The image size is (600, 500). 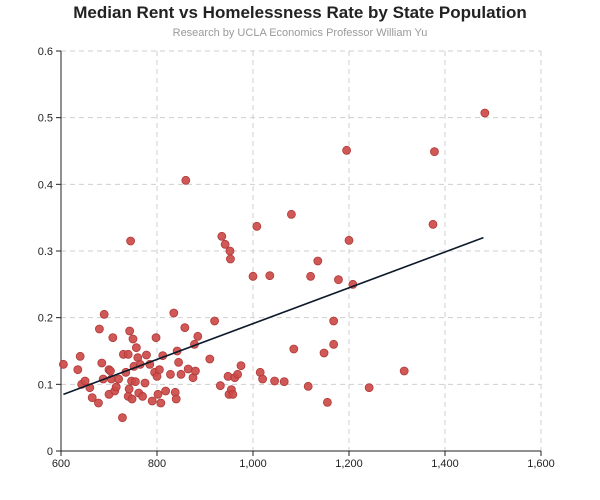 I want to click on y-tick-label: 0, so click(x=50, y=452).